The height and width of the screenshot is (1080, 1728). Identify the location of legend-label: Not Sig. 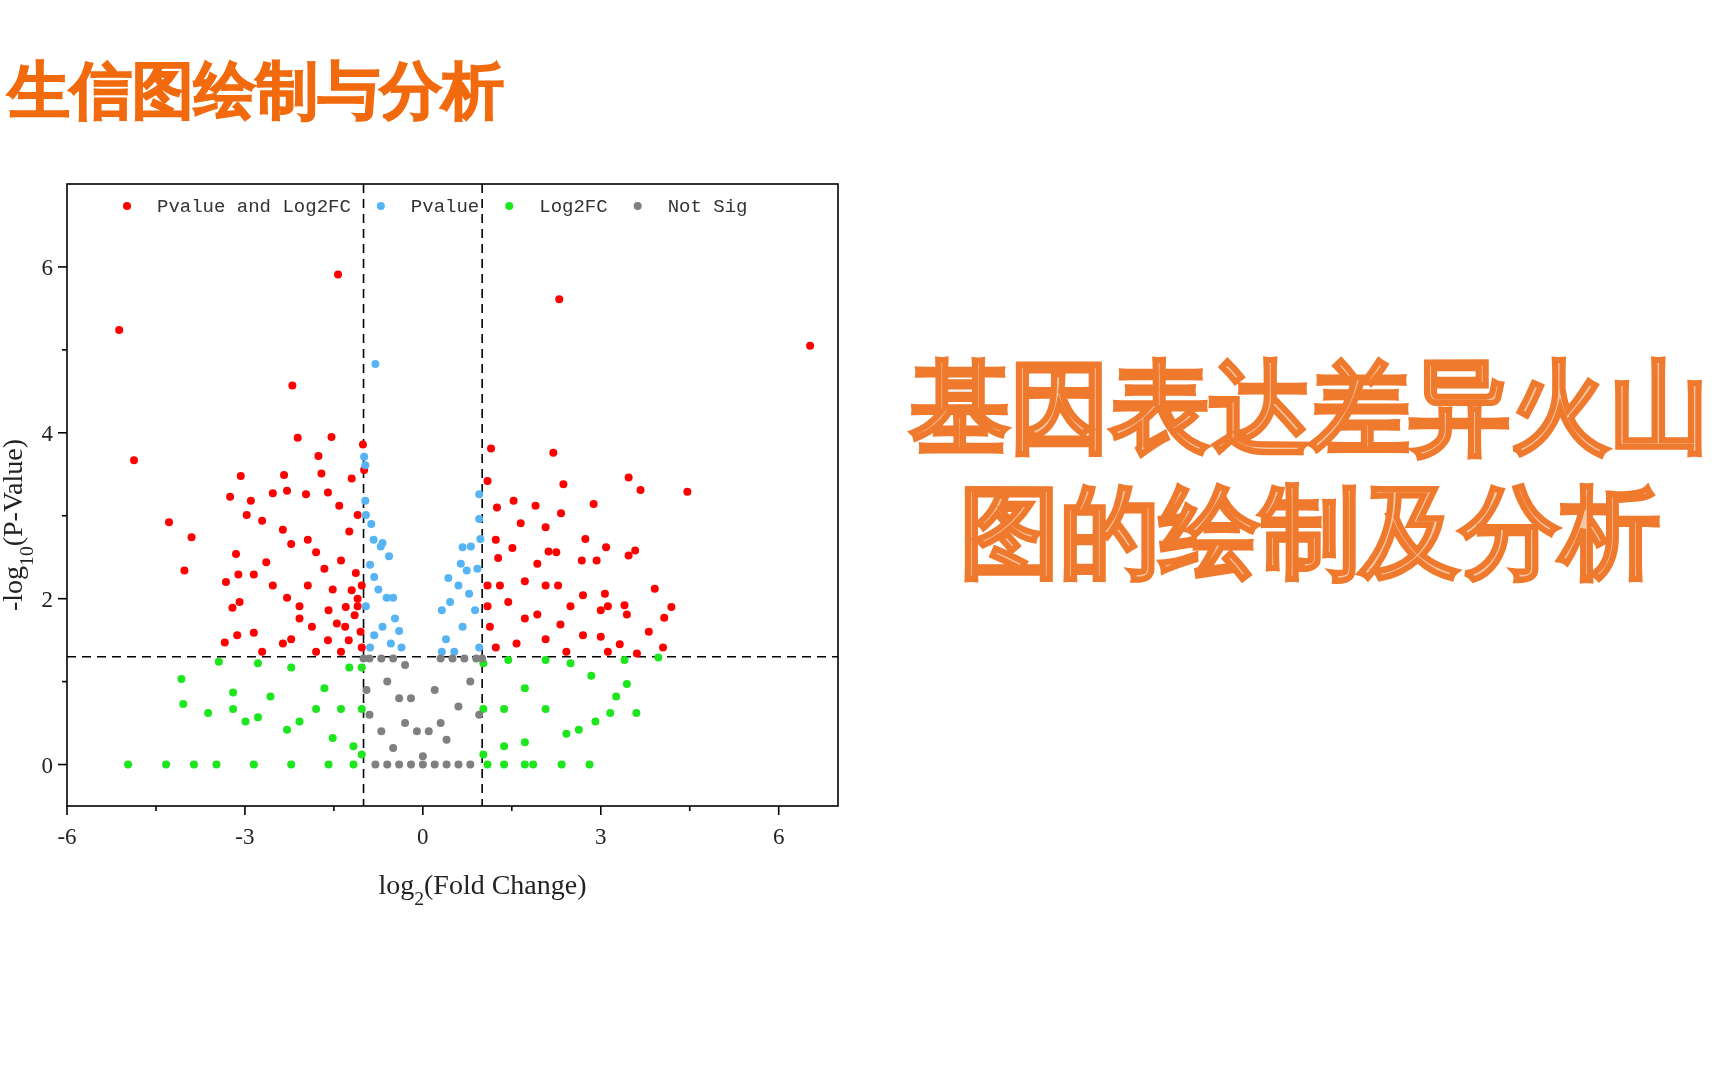
(707, 207).